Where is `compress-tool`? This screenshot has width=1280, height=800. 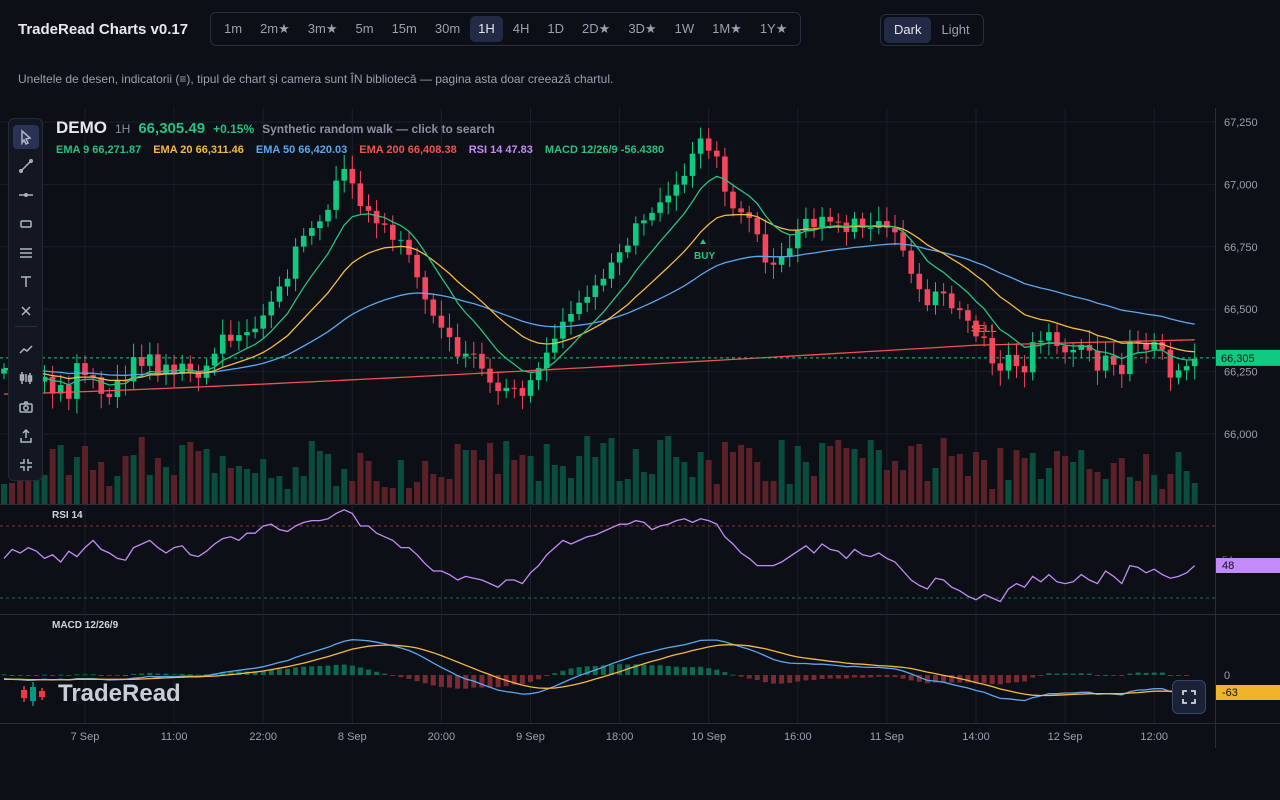
compress-tool is located at coordinates (26, 465).